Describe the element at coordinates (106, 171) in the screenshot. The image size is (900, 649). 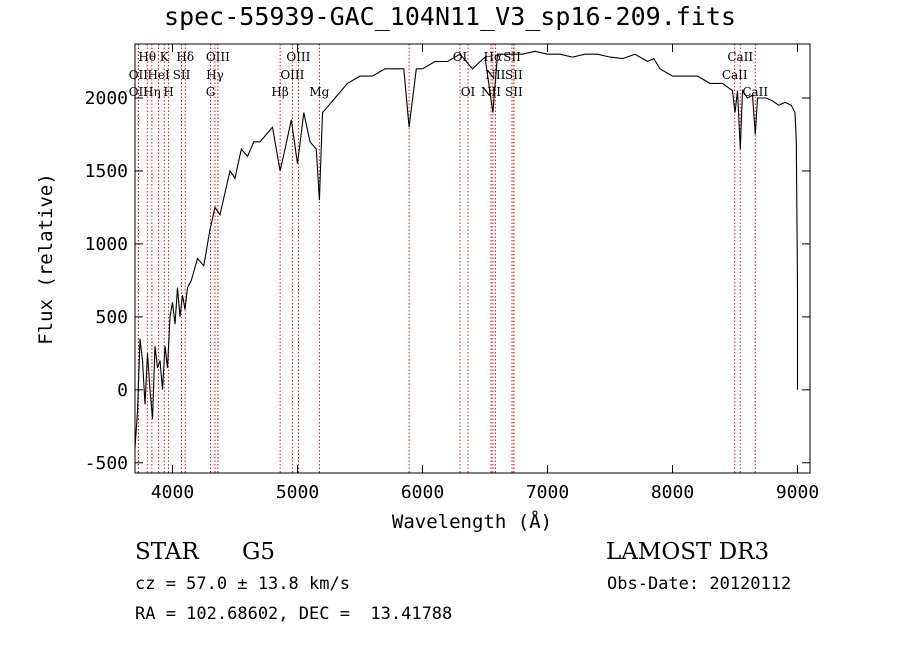
I see `y-tick-label: 1500` at that location.